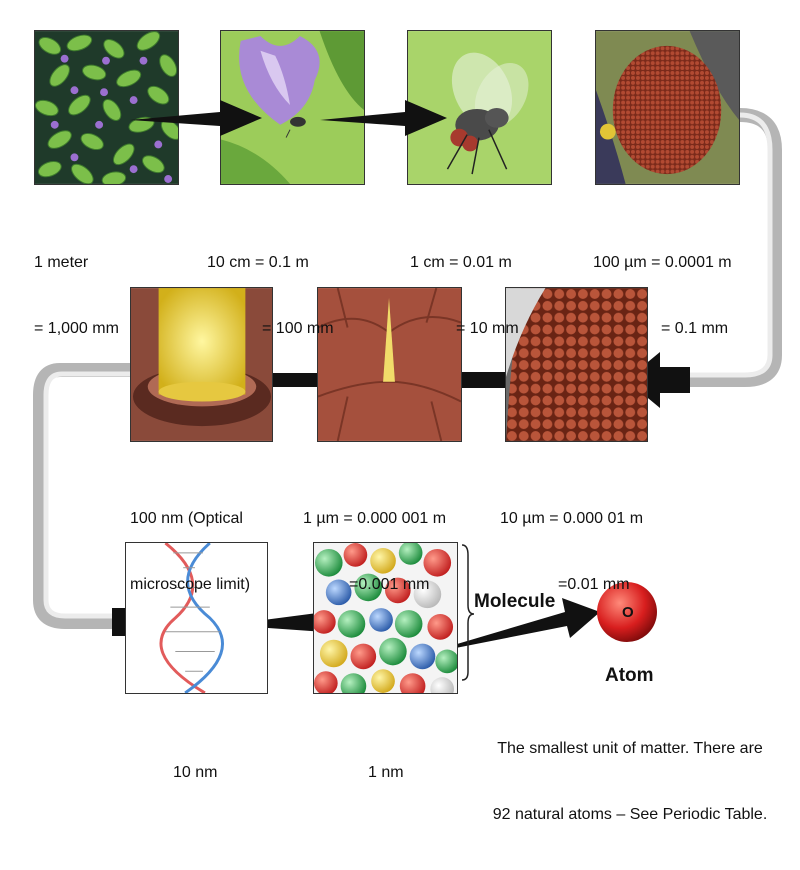  Describe the element at coordinates (270, 295) in the screenshot. I see `caption-flower: 10 cm = 0.1 m = 100 mm` at that location.